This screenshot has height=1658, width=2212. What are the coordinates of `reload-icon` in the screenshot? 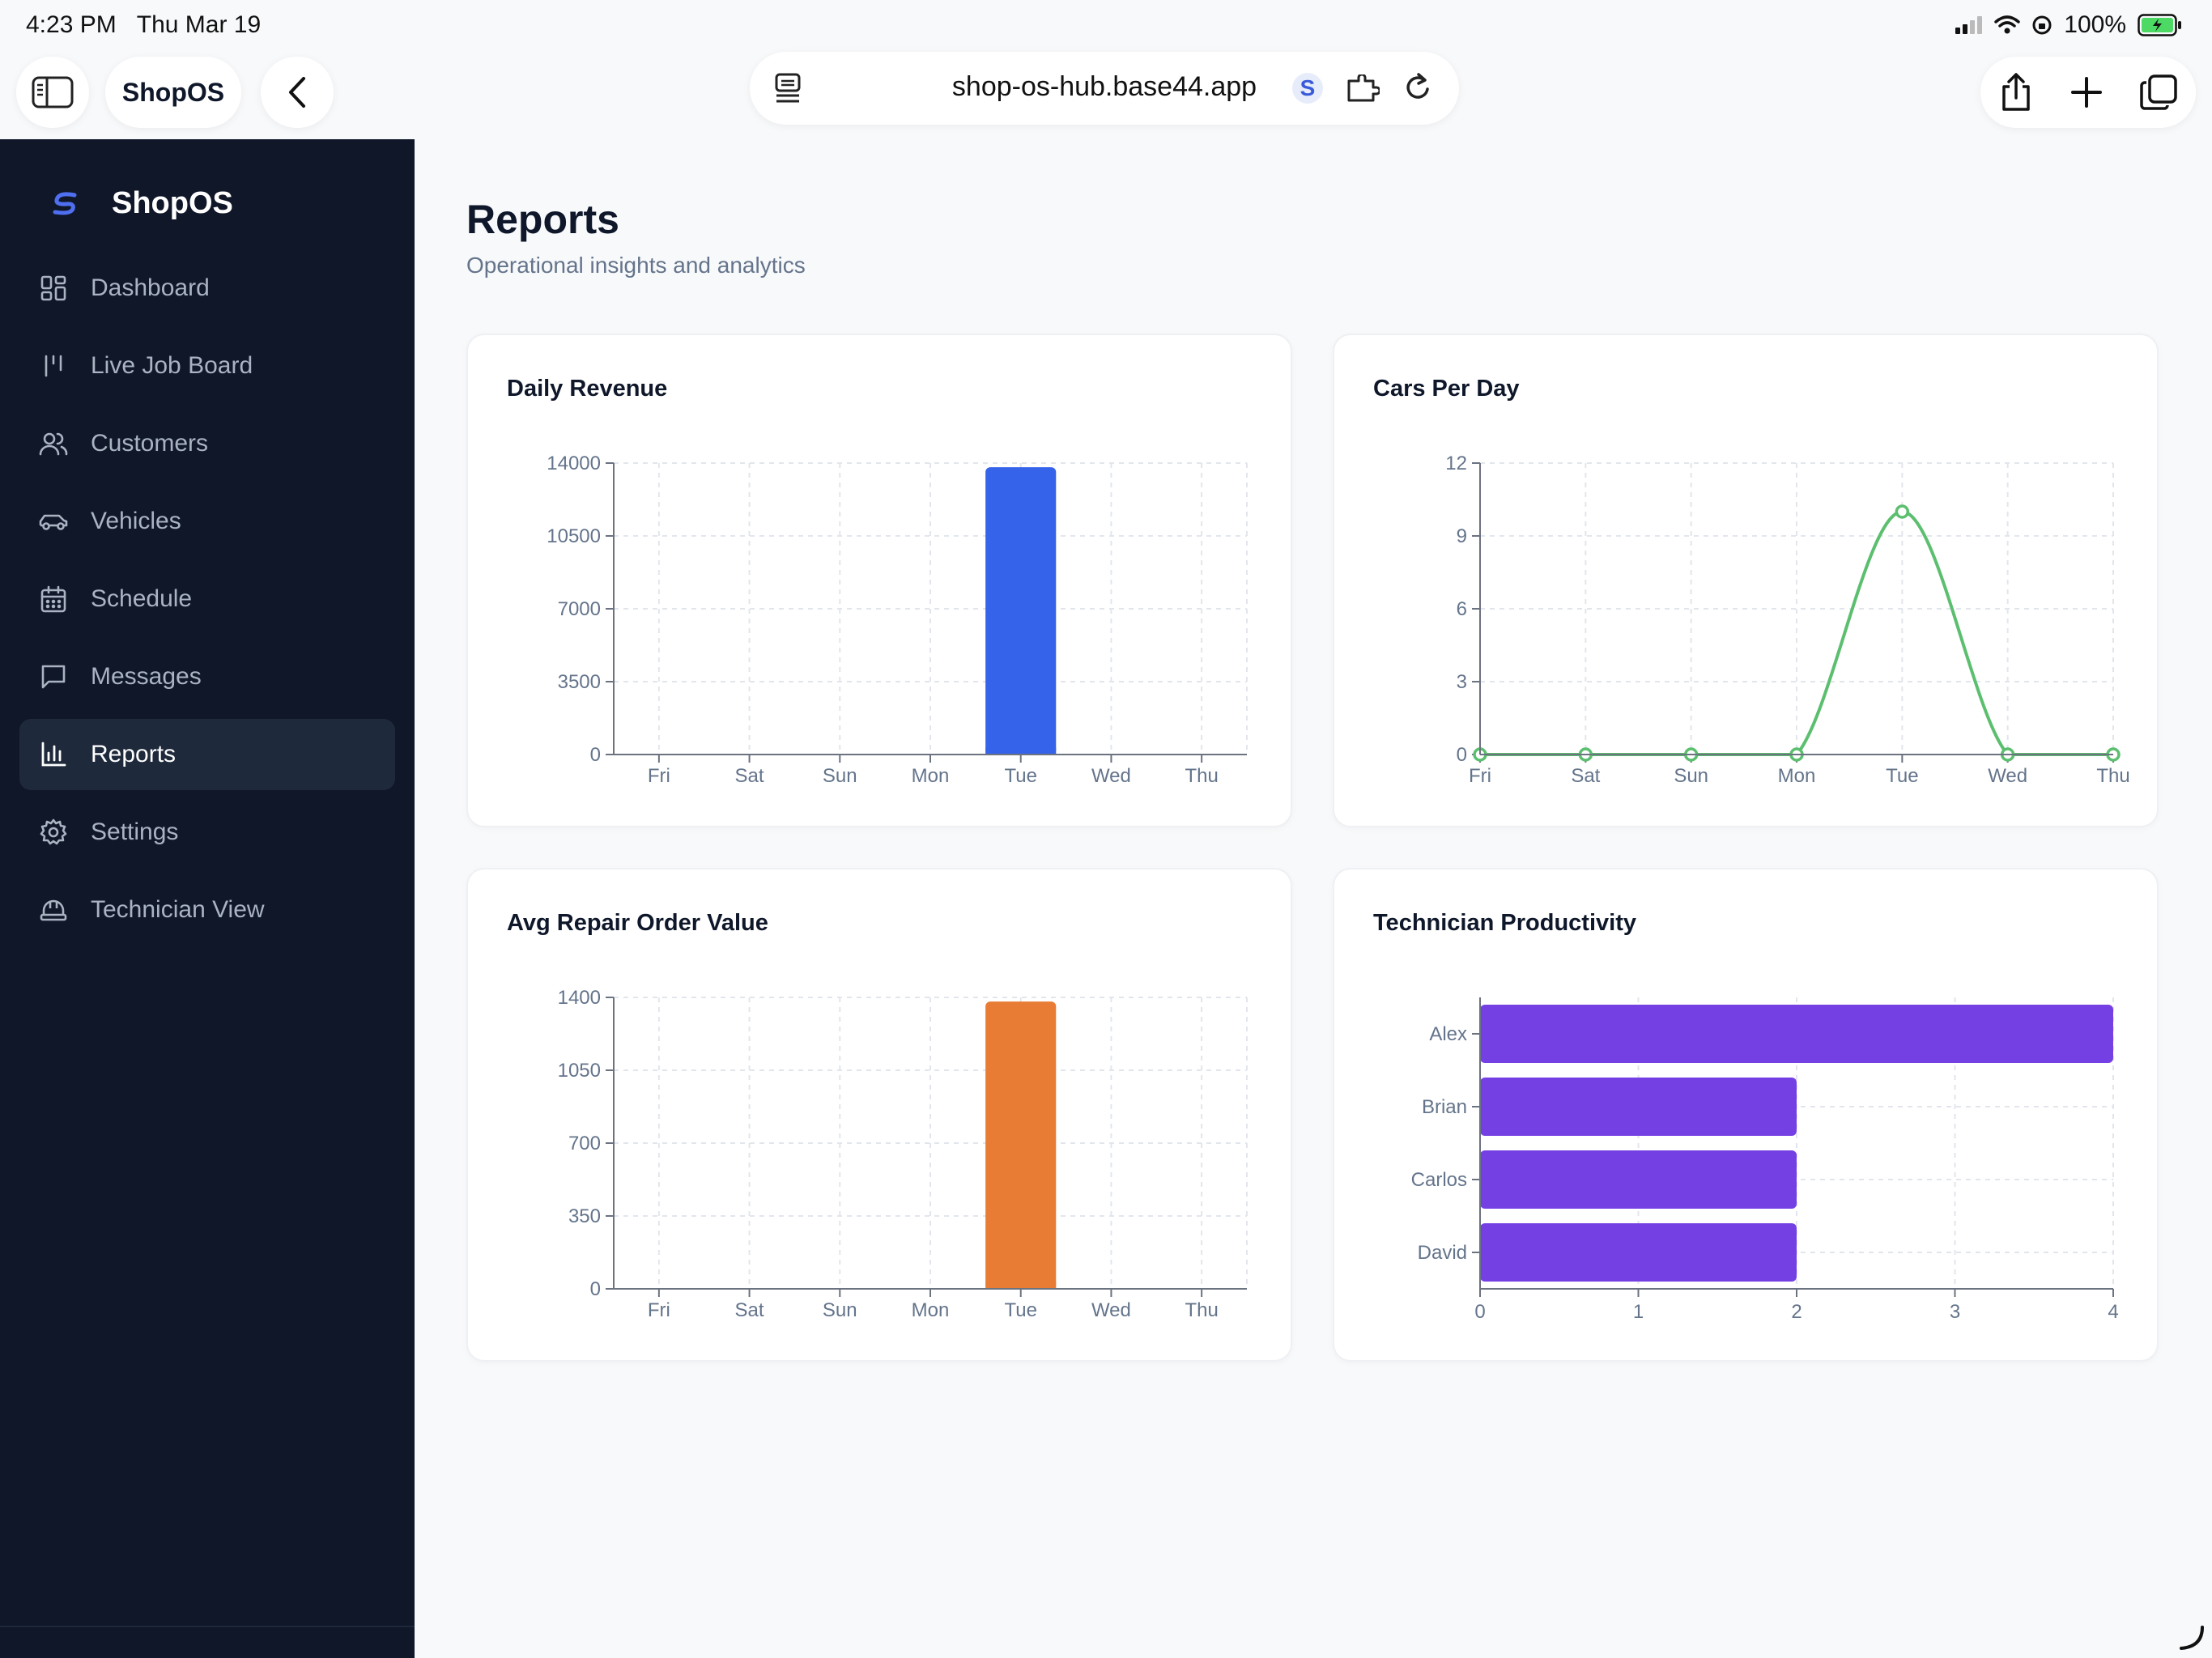 It's located at (1418, 87).